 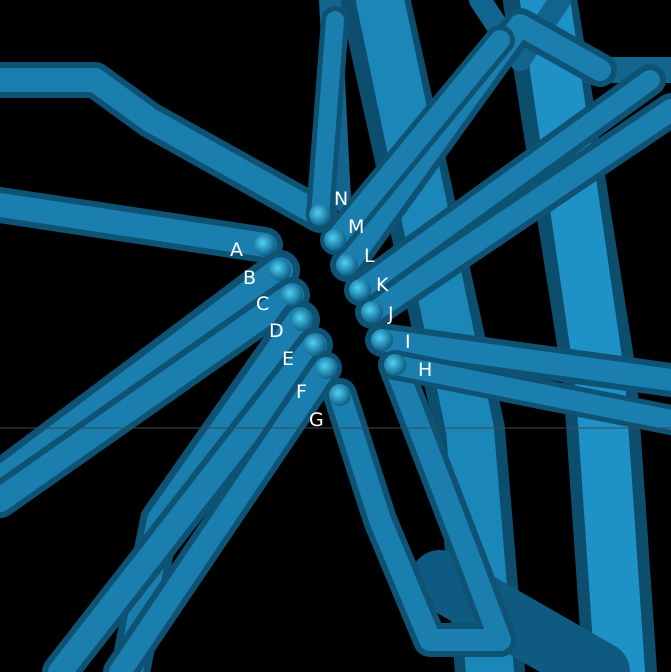 I want to click on label-i: I, so click(x=408, y=342).